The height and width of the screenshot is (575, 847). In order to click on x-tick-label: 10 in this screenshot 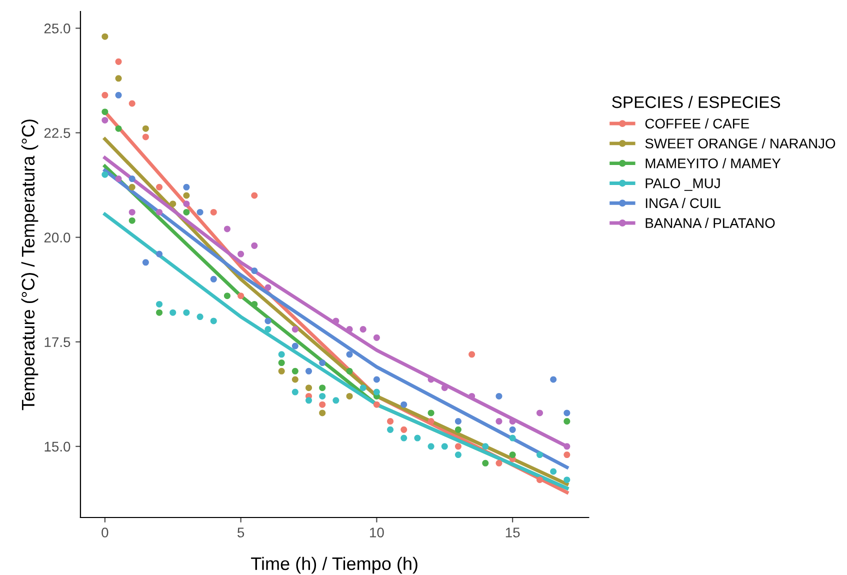, I will do `click(377, 533)`.